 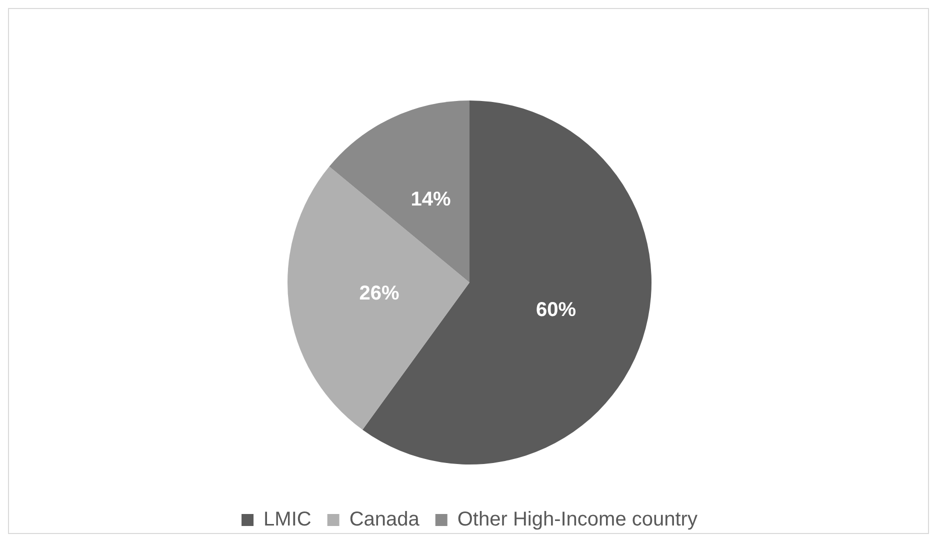 I want to click on data-label: 60%, so click(x=556, y=310).